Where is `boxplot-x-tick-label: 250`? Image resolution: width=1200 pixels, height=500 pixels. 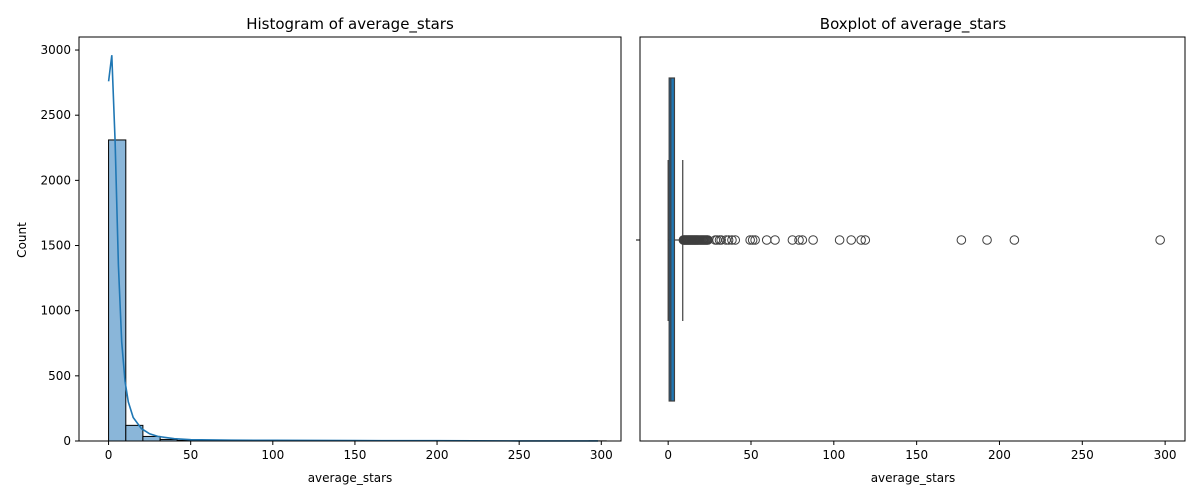
boxplot-x-tick-label: 250 is located at coordinates (1082, 455).